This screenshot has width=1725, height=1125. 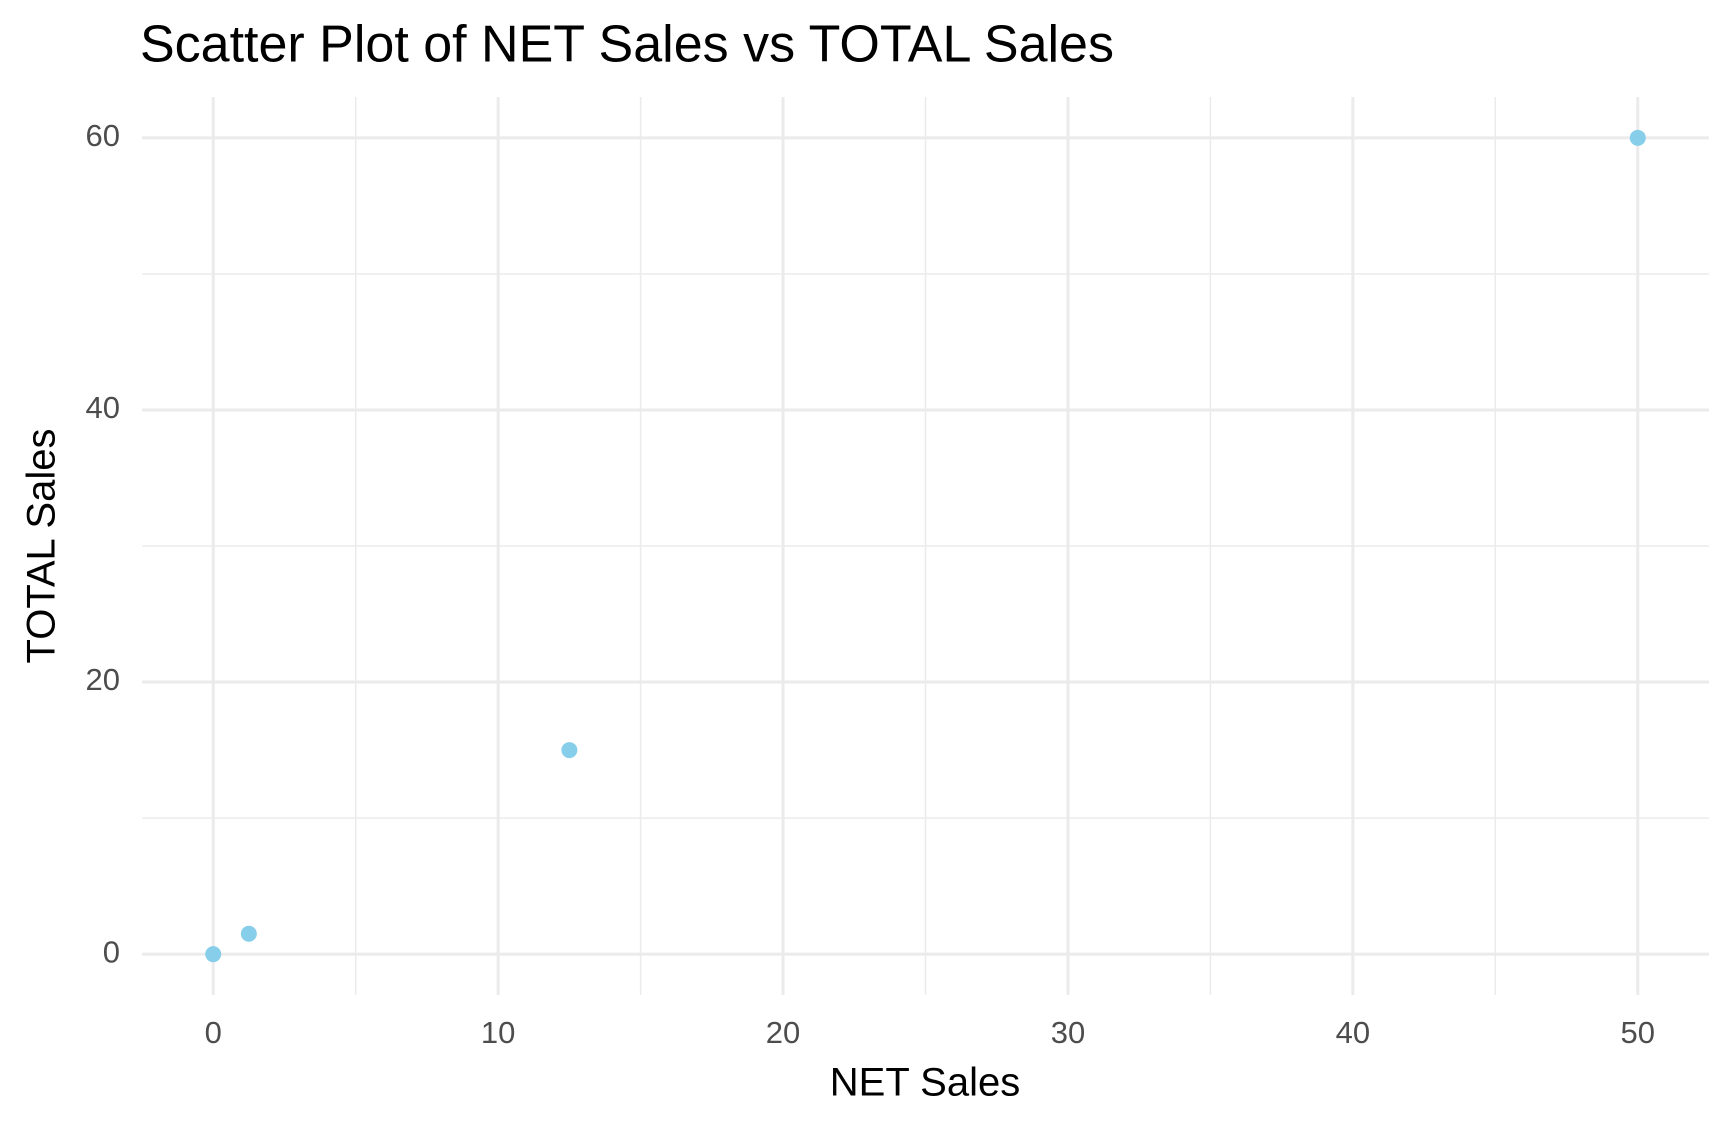 I want to click on y-tick-label: 40, so click(x=103, y=407).